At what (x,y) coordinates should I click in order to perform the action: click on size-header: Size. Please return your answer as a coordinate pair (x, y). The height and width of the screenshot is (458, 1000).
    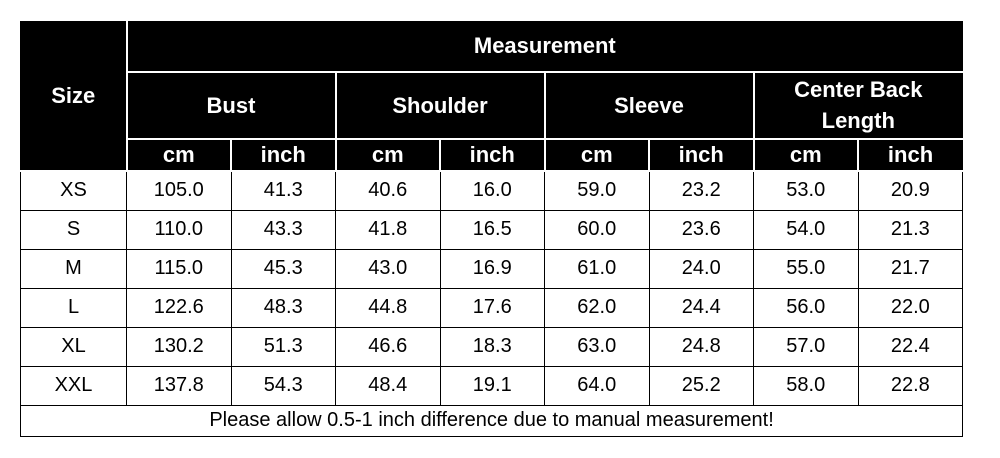
    Looking at the image, I should click on (74, 96).